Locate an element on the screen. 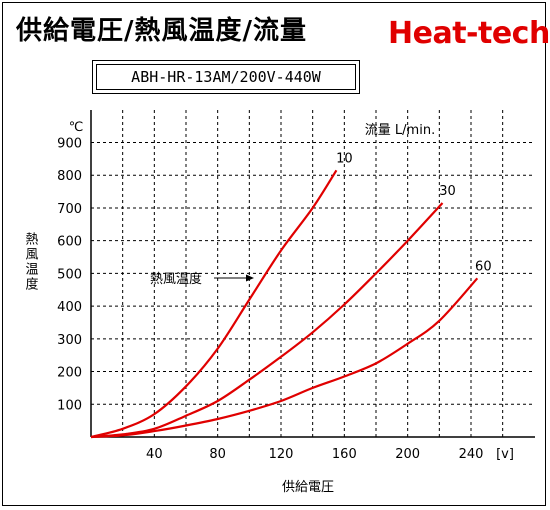 The height and width of the screenshot is (510, 550). x-tick-label: 200 is located at coordinates (407, 454).